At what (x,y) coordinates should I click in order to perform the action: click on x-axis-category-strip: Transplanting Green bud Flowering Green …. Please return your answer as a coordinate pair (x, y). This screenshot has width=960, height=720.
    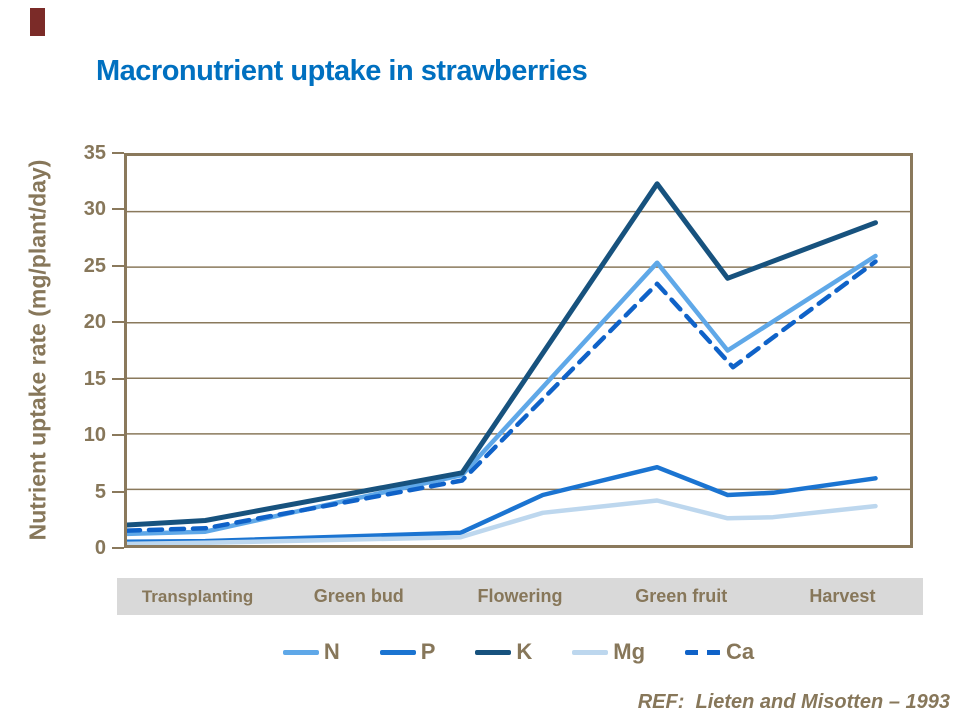
    Looking at the image, I should click on (520, 596).